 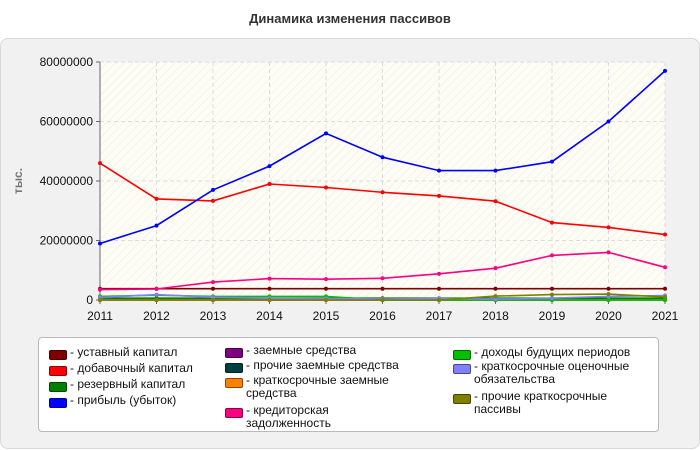 What do you see at coordinates (563, 403) in the screenshot?
I see `legend-label: прочие краткосрочные пассивы` at bounding box center [563, 403].